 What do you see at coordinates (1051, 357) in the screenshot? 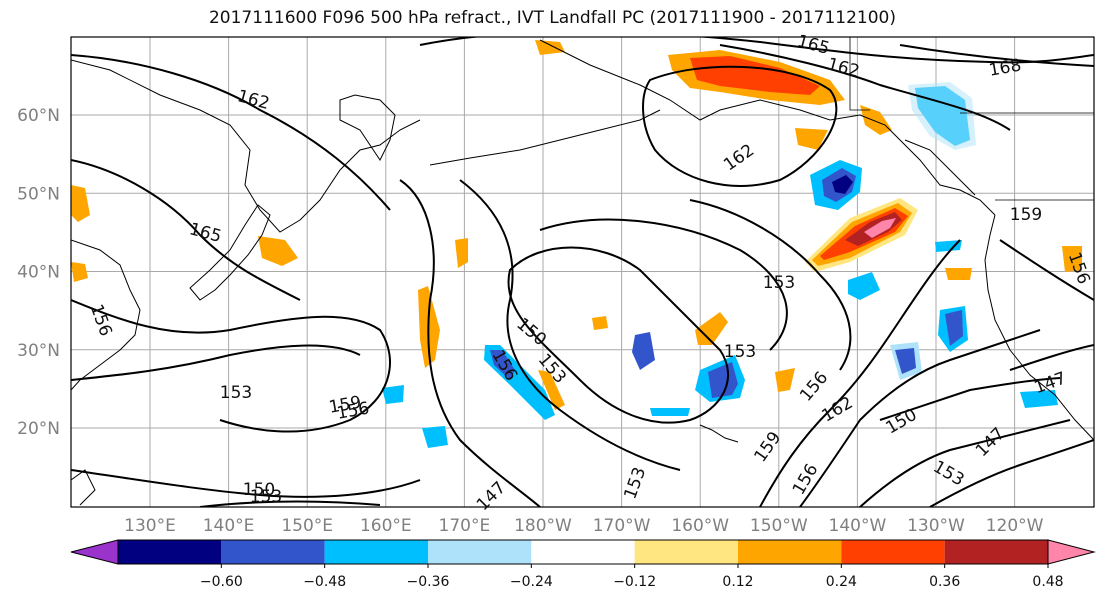
I see `contour-147-b` at bounding box center [1051, 357].